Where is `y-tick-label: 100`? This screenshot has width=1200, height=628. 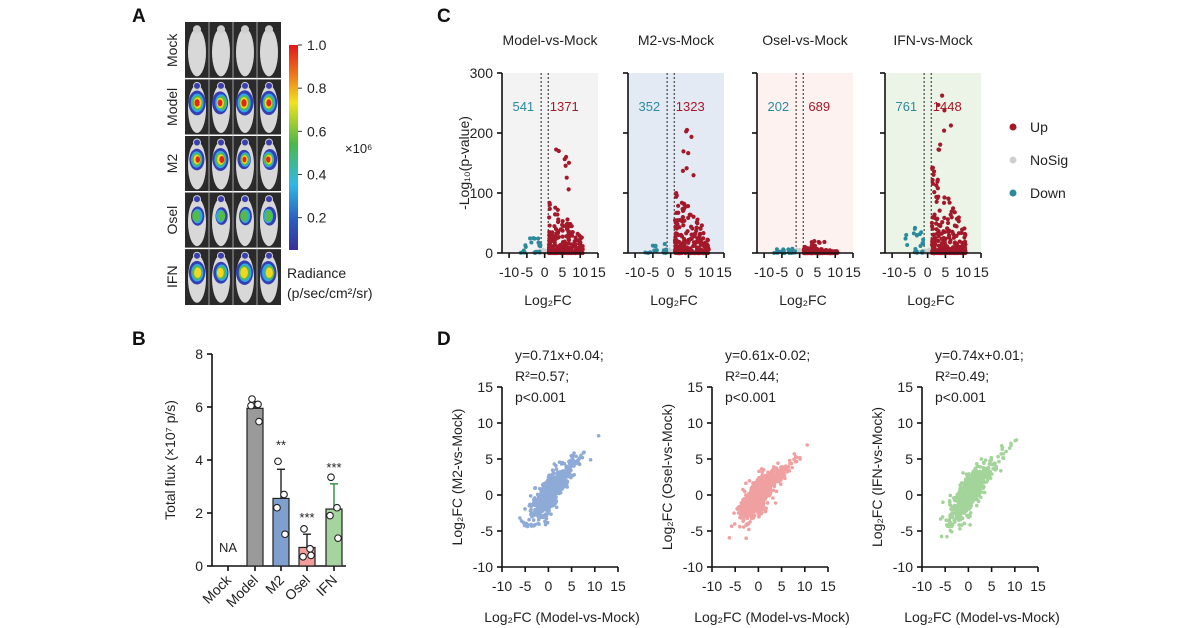 y-tick-label: 100 is located at coordinates (482, 193).